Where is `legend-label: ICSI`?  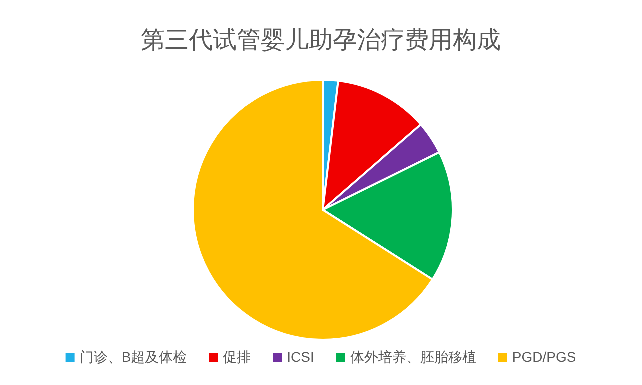 legend-label: ICSI is located at coordinates (300, 357).